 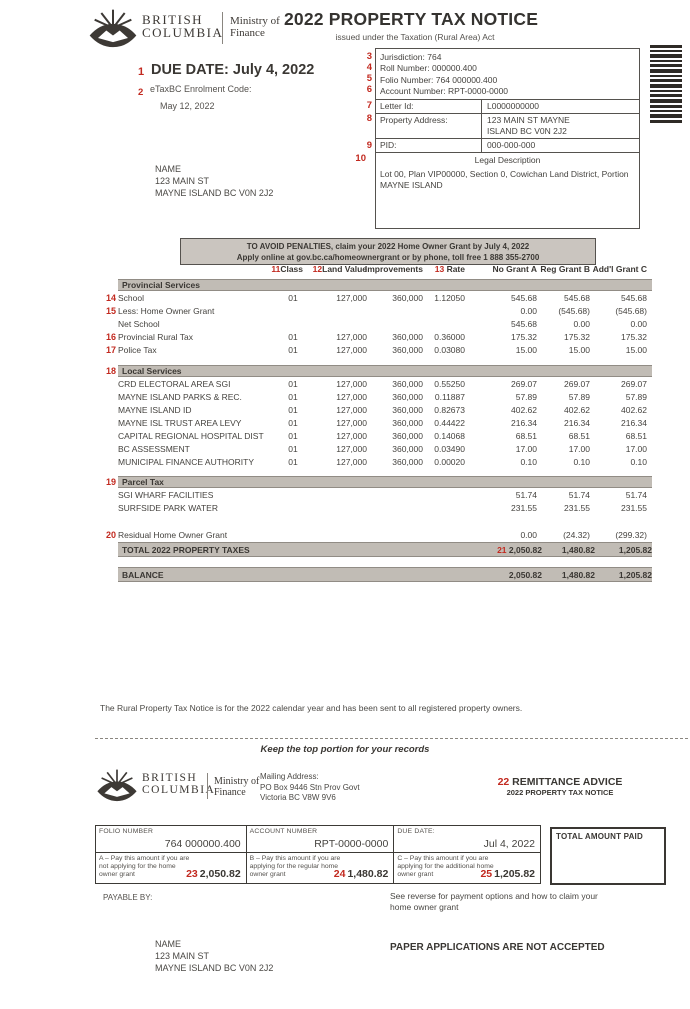 What do you see at coordinates (397, 106) in the screenshot?
I see `letter-id-label: Letter Id:` at bounding box center [397, 106].